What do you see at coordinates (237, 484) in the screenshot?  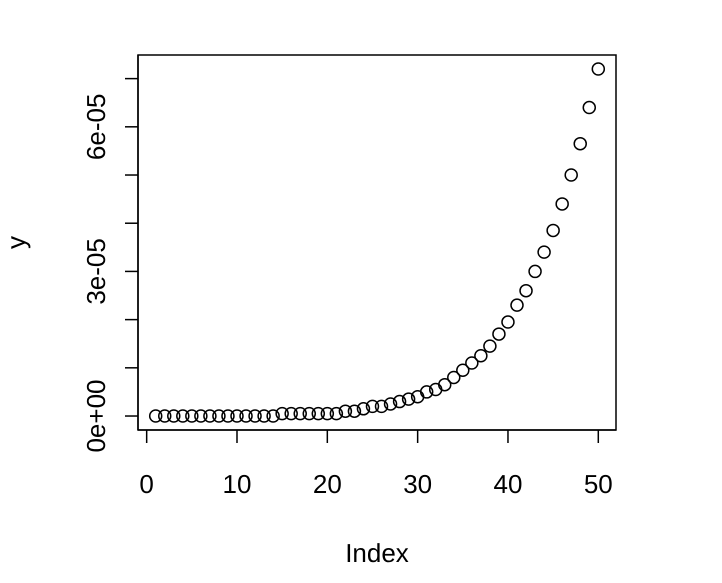 I see `x-tick-label: 10` at bounding box center [237, 484].